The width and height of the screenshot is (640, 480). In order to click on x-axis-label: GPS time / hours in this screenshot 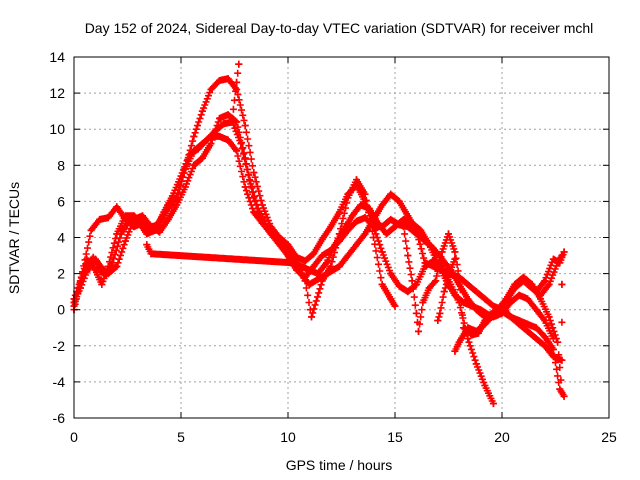, I will do `click(339, 465)`.